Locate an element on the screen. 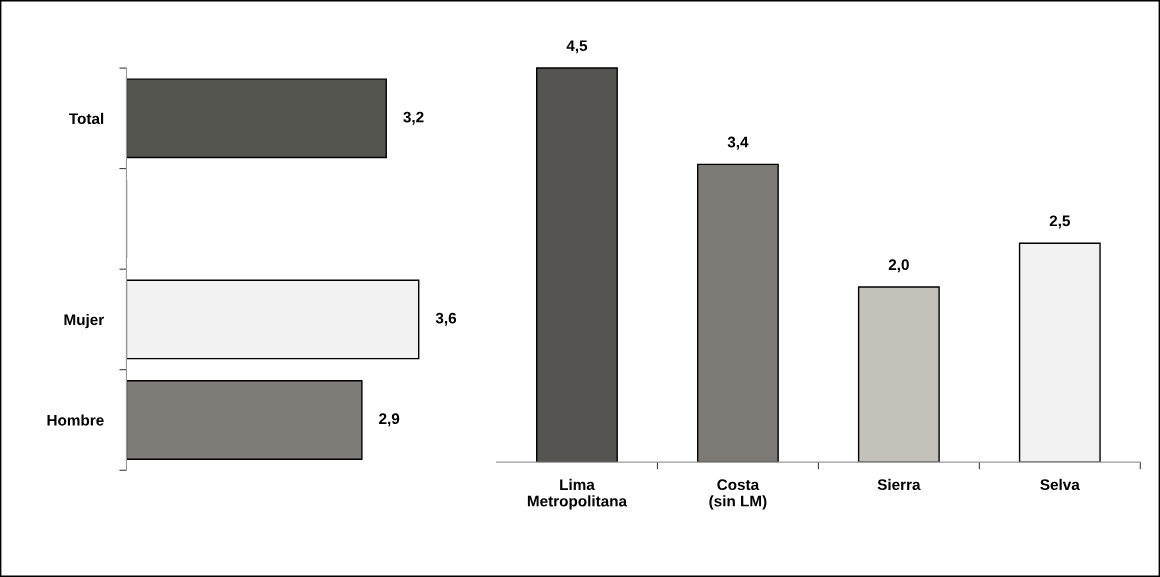 This screenshot has width=1160, height=577. x-tick-label: Selva is located at coordinates (1060, 484).